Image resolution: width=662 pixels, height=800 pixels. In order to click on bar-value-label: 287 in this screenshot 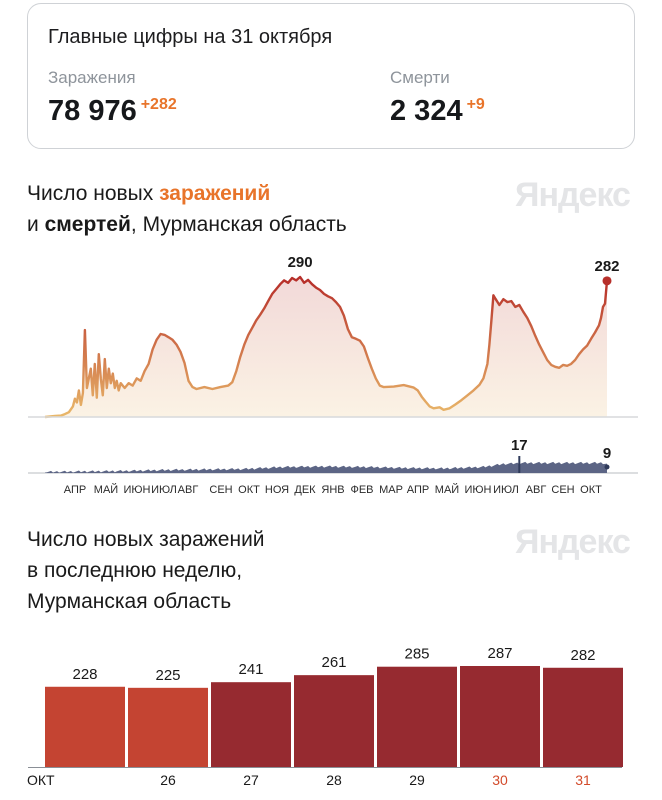, I will do `click(499, 653)`.